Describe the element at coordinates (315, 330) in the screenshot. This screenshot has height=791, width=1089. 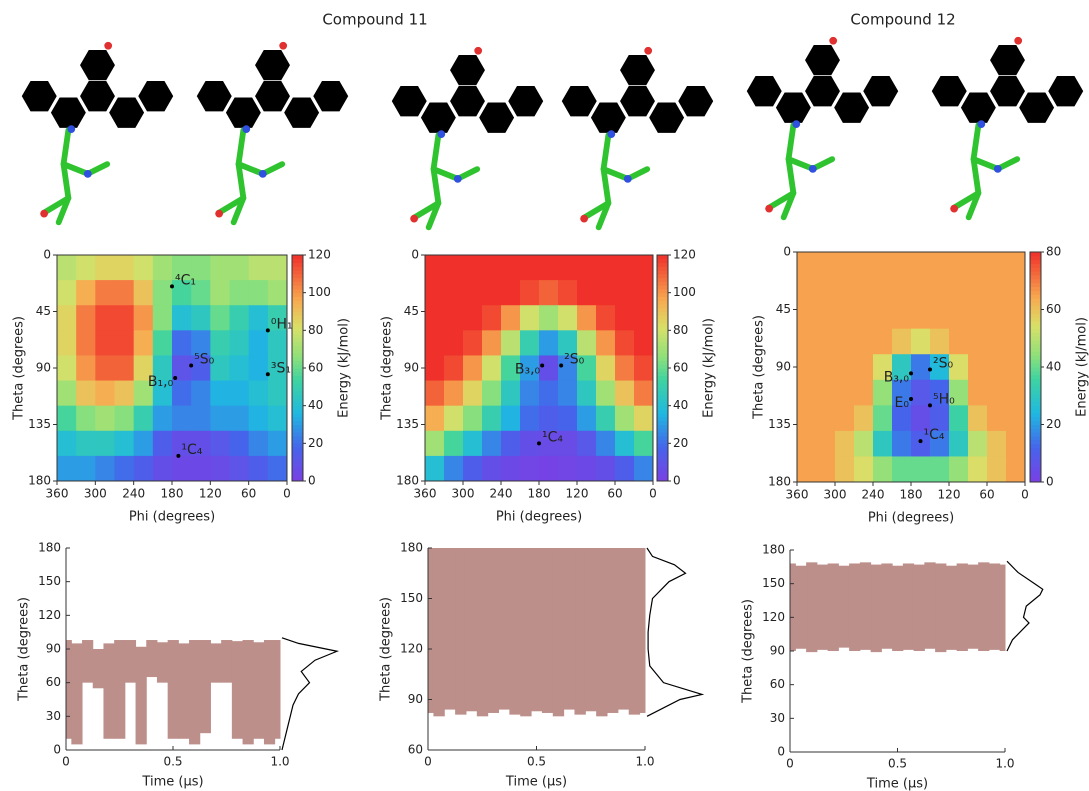
I see `colorbar-tick-label: 80` at that location.